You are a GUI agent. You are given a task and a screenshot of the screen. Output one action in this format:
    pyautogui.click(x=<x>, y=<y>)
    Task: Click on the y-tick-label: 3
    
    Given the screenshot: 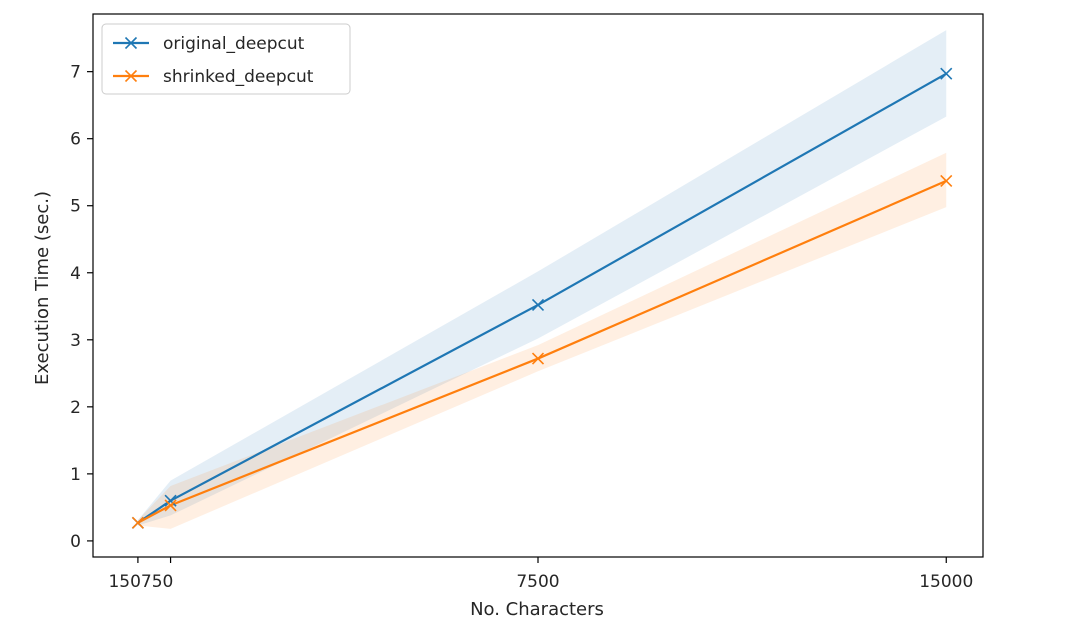 What is the action you would take?
    pyautogui.click(x=75, y=341)
    